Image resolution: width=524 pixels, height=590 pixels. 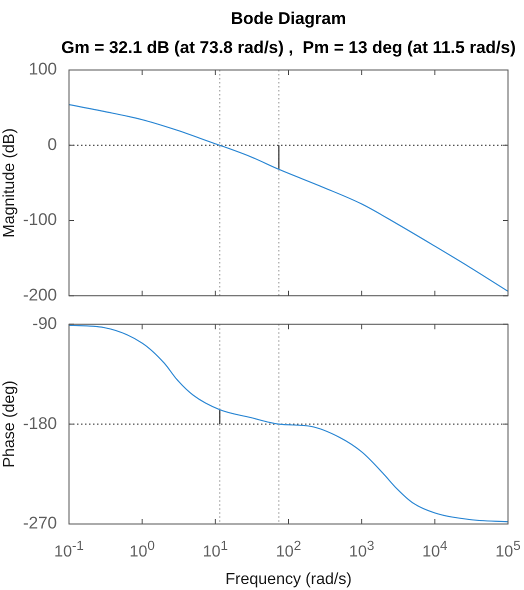 I want to click on y-tick-label: 0, so click(x=52, y=144).